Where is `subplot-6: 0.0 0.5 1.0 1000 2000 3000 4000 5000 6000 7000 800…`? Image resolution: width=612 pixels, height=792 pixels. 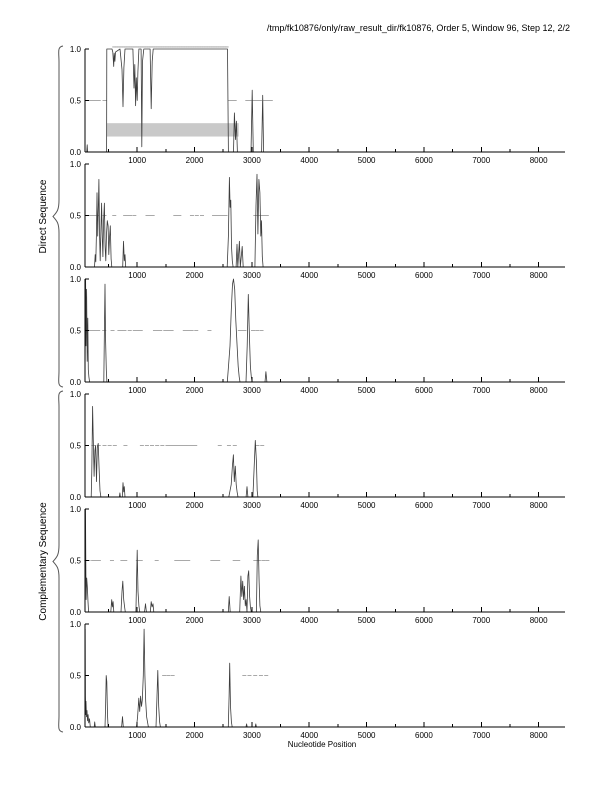 subplot-6: 0.0 0.5 1.0 1000 2000 3000 4000 5000 6000 7000 800… is located at coordinates (317, 680).